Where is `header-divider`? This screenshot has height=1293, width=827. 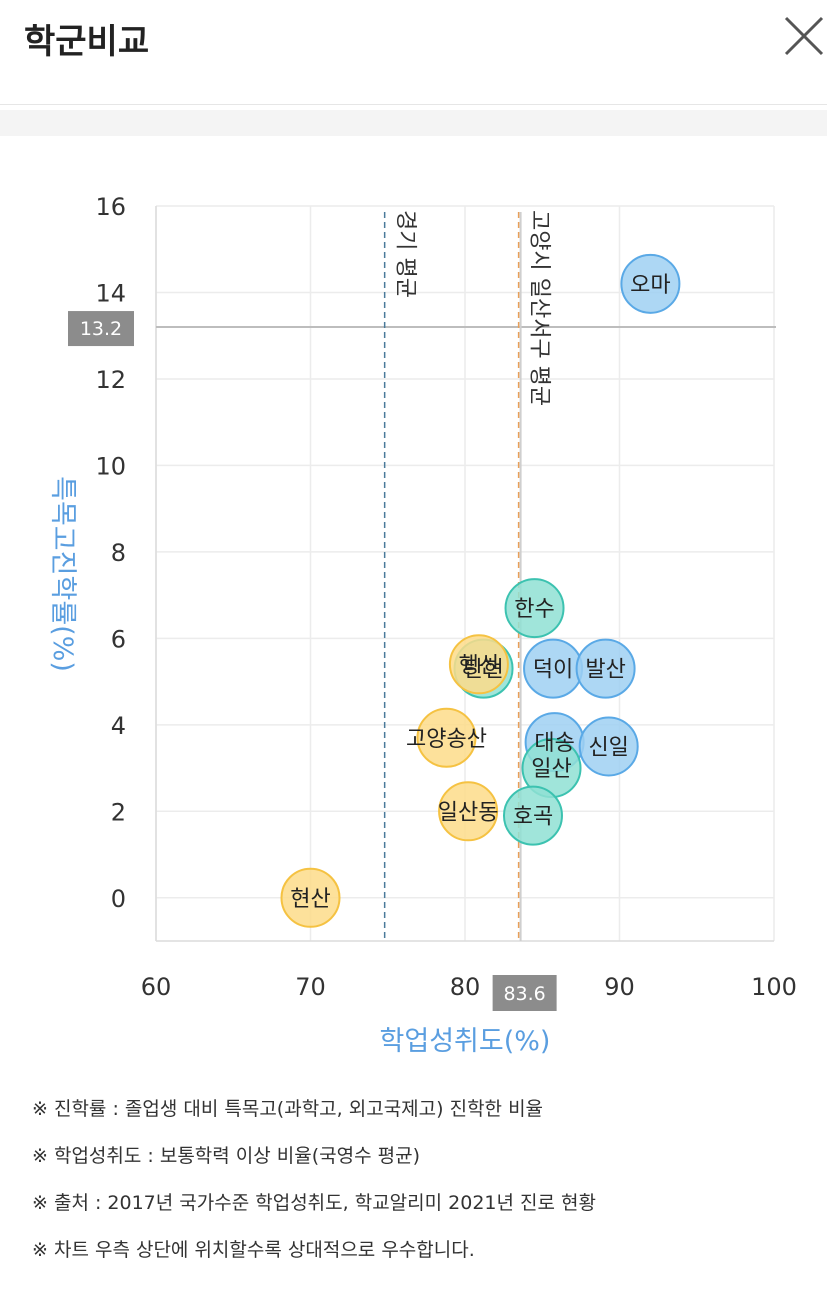 header-divider is located at coordinates (413, 104).